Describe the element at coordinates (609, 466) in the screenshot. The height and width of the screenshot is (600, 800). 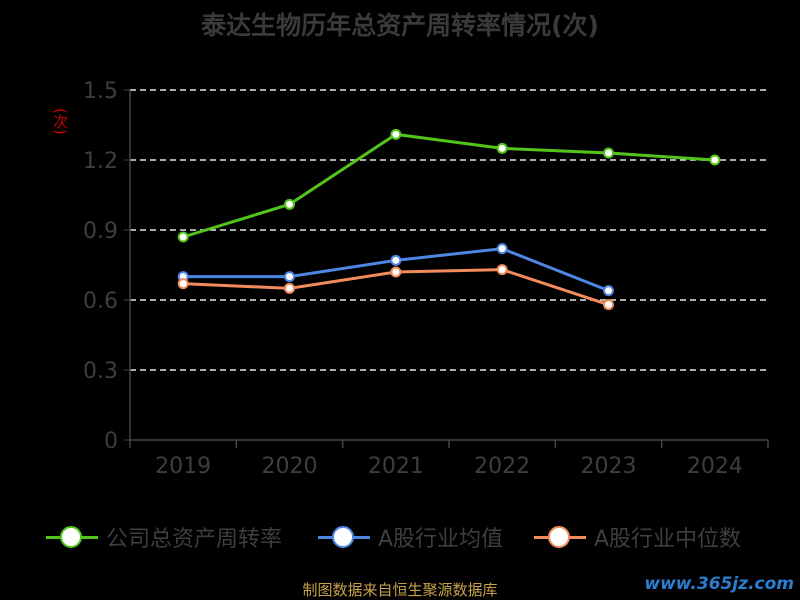
I see `x-tick-label: 2023` at that location.